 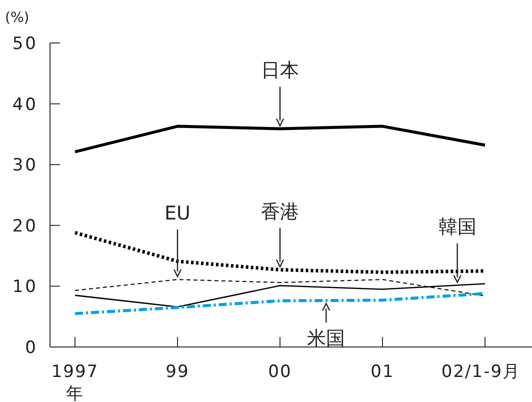 I want to click on y-tick-label: 30, so click(x=25, y=166).